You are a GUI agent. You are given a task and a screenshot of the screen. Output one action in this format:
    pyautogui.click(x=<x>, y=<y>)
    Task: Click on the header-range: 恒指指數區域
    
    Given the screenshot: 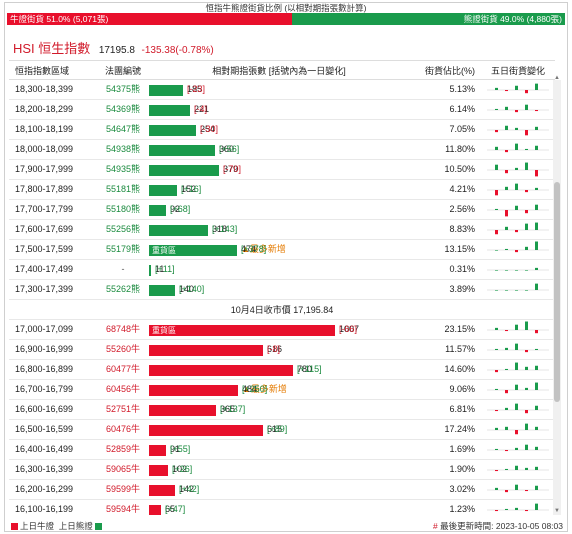 What is the action you would take?
    pyautogui.click(x=42, y=71)
    